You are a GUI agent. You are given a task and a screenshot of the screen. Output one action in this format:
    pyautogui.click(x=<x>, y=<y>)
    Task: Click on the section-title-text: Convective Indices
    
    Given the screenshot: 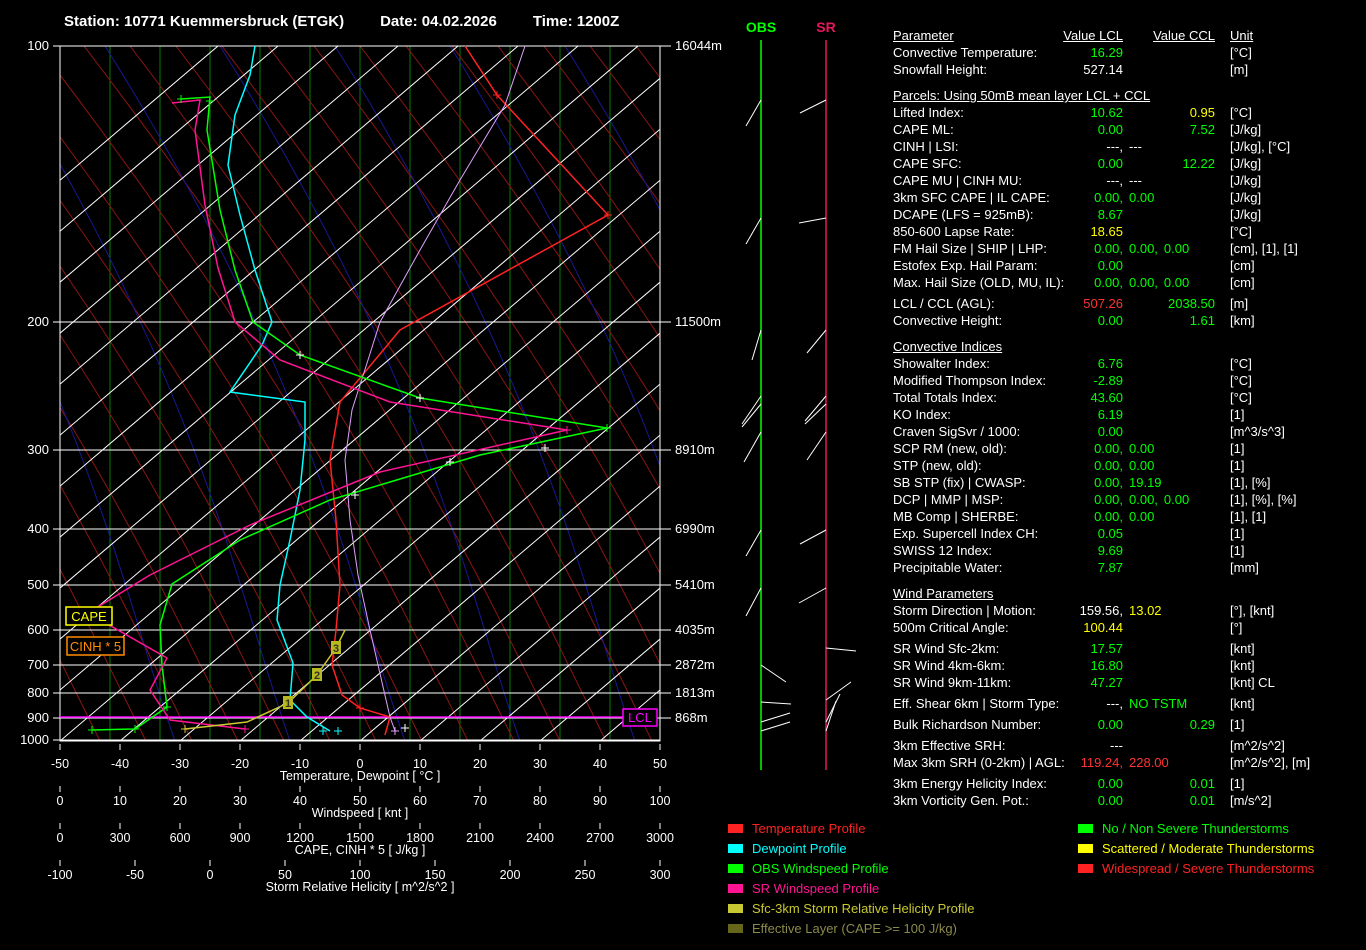 What is the action you would take?
    pyautogui.click(x=948, y=346)
    